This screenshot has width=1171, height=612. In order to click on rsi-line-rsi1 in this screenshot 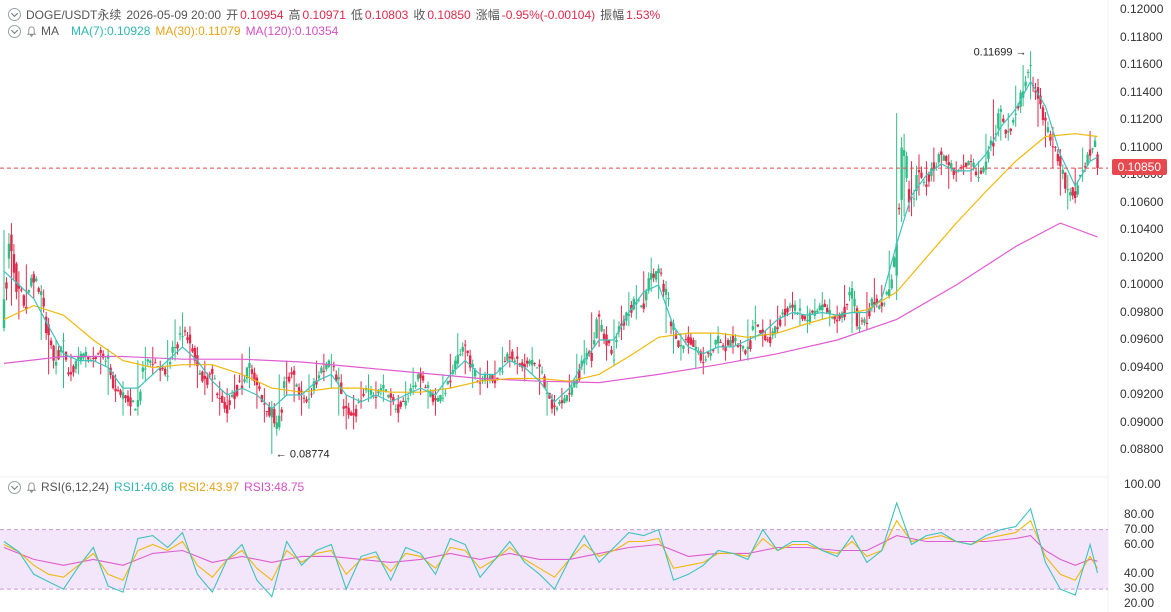, I will do `click(551, 549)`.